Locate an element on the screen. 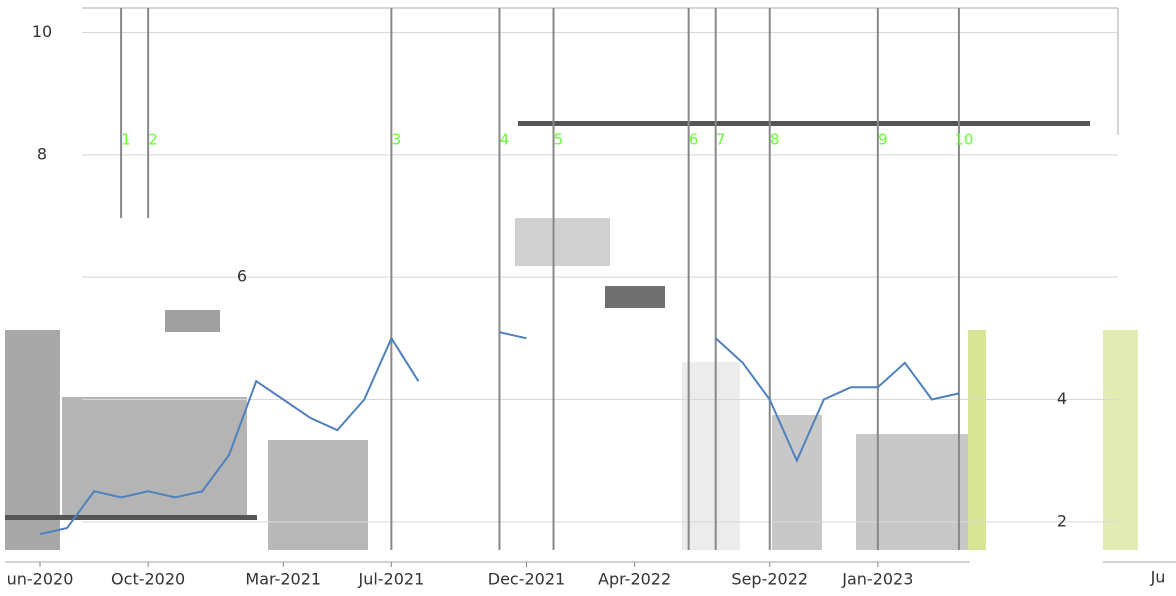  x-tick-label: Sep-2022 is located at coordinates (769, 579).